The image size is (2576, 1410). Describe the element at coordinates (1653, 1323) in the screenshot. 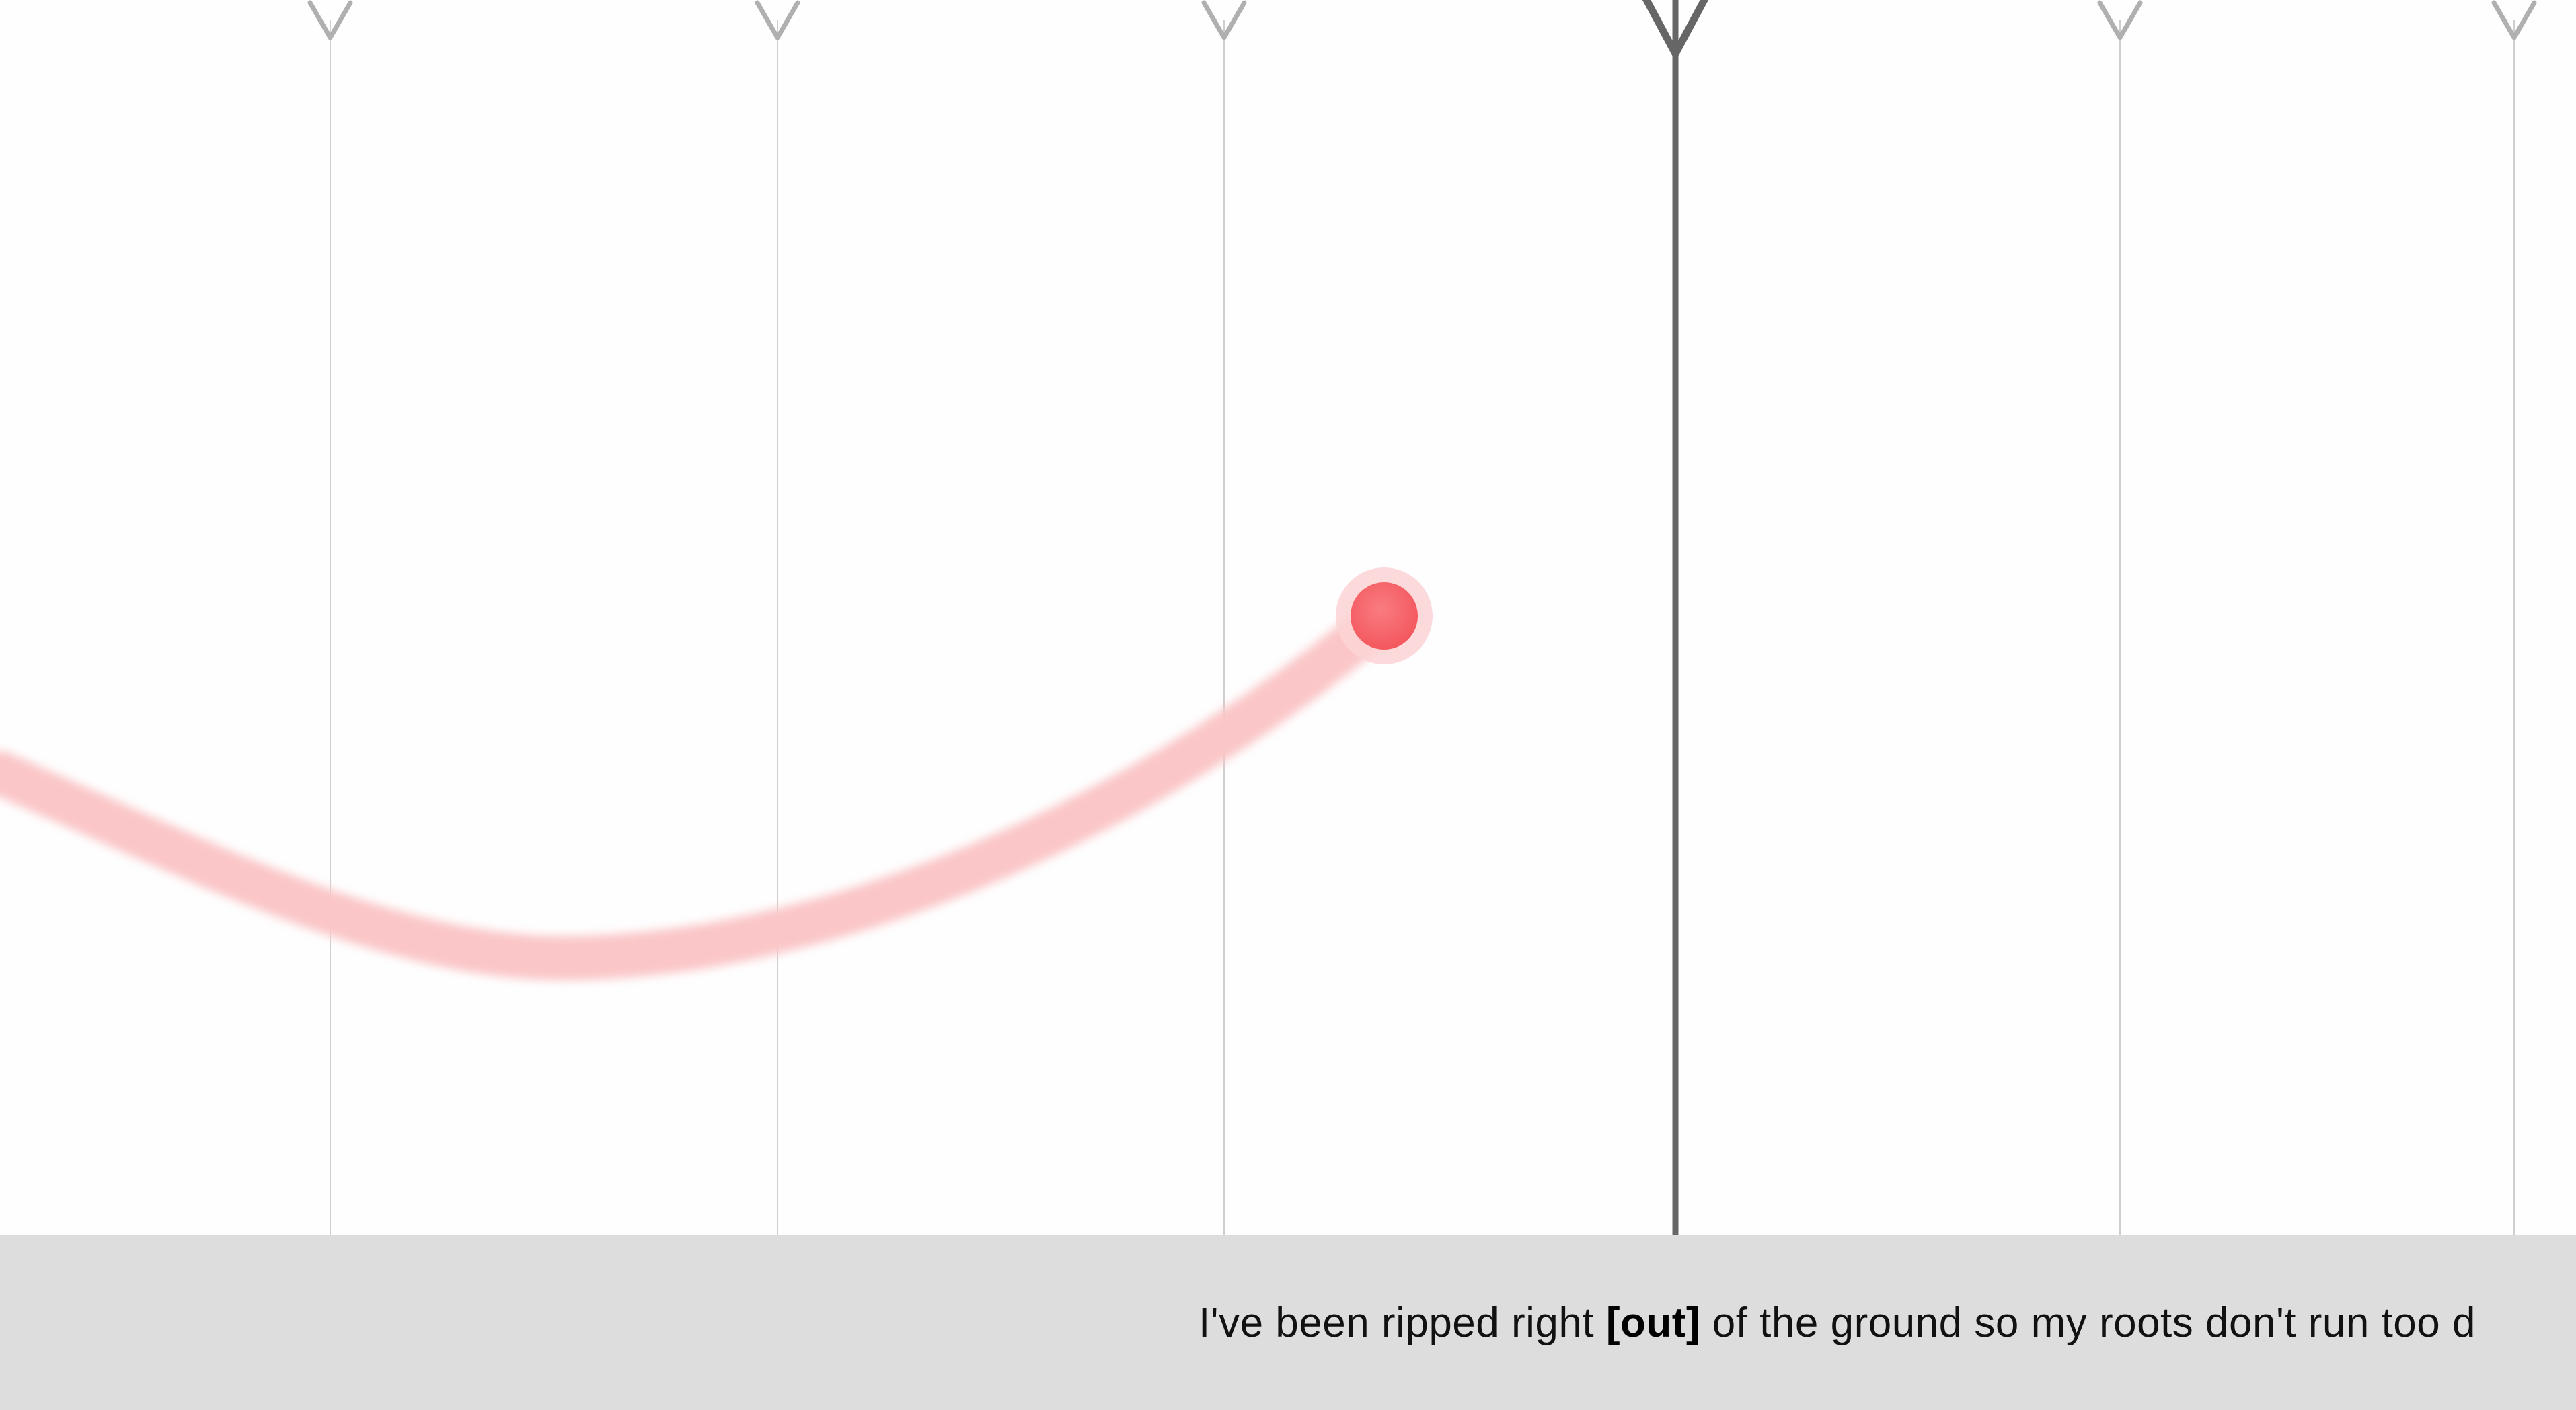

I see `lyric-current-word: [out]` at that location.